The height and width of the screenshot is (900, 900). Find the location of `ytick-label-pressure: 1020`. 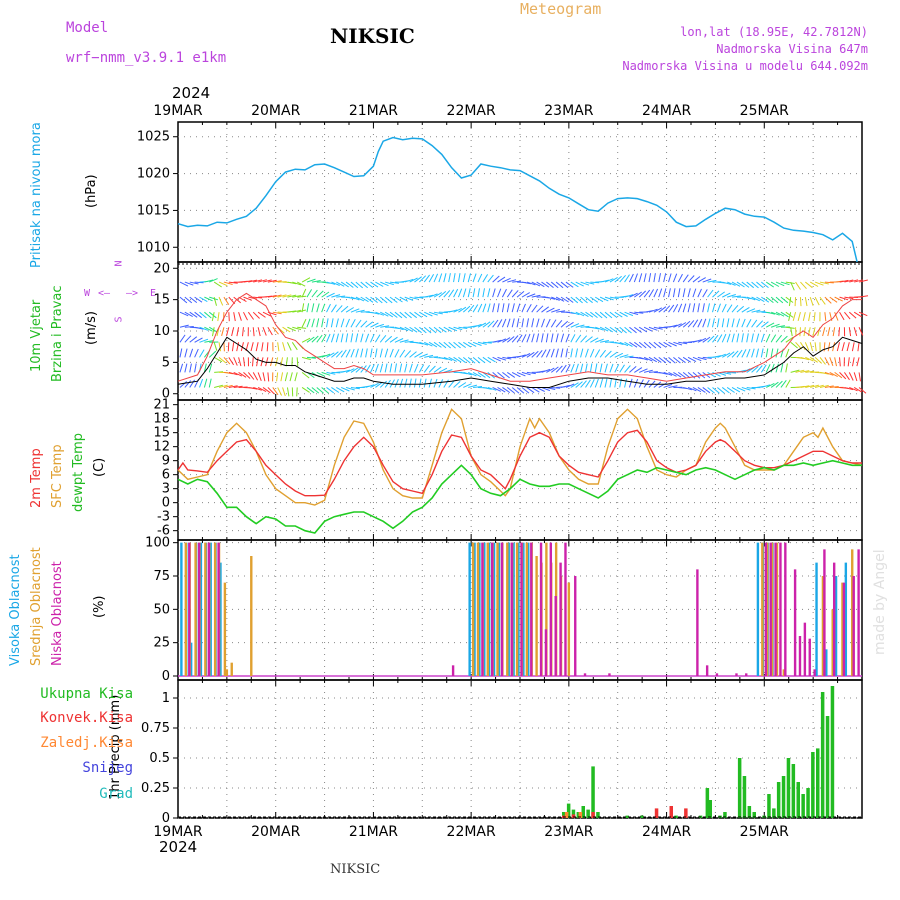

ytick-label-pressure: 1020 is located at coordinates (153, 174).